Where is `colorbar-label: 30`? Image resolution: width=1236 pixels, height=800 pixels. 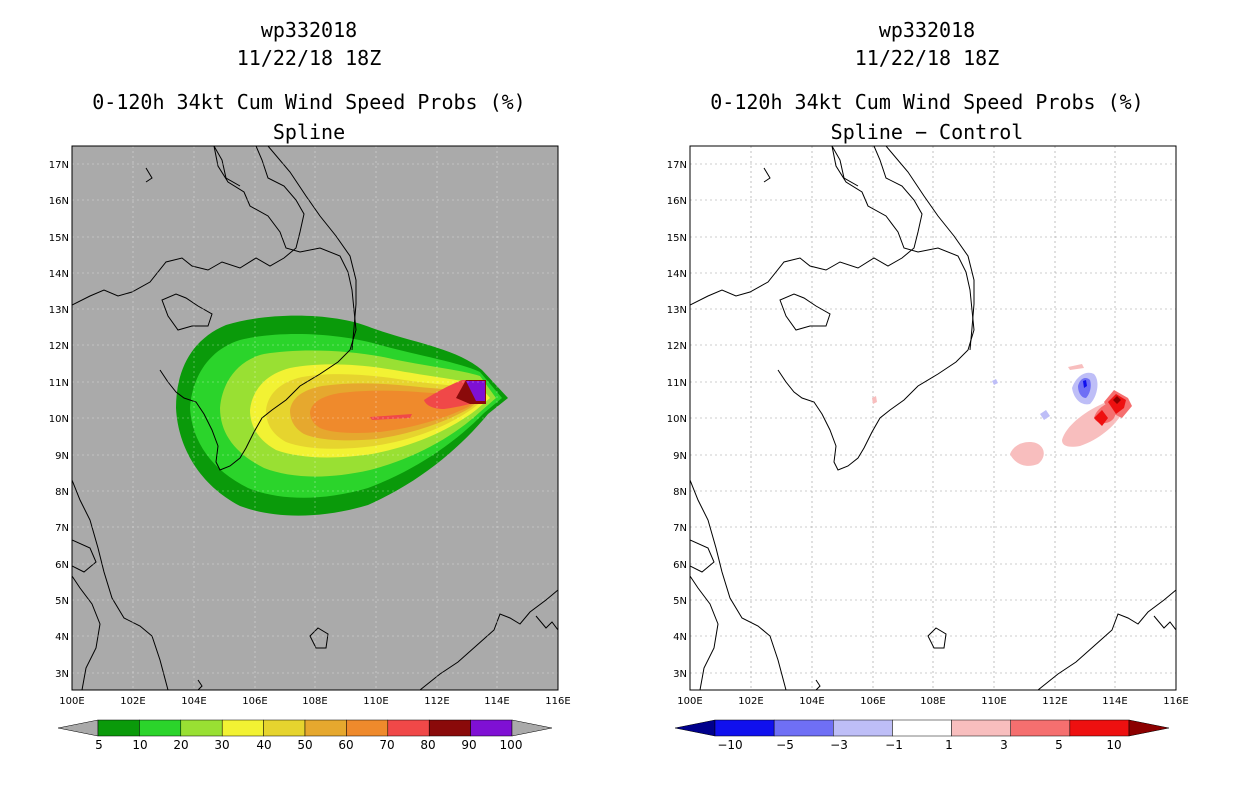
colorbar-label: 30 is located at coordinates (221, 745).